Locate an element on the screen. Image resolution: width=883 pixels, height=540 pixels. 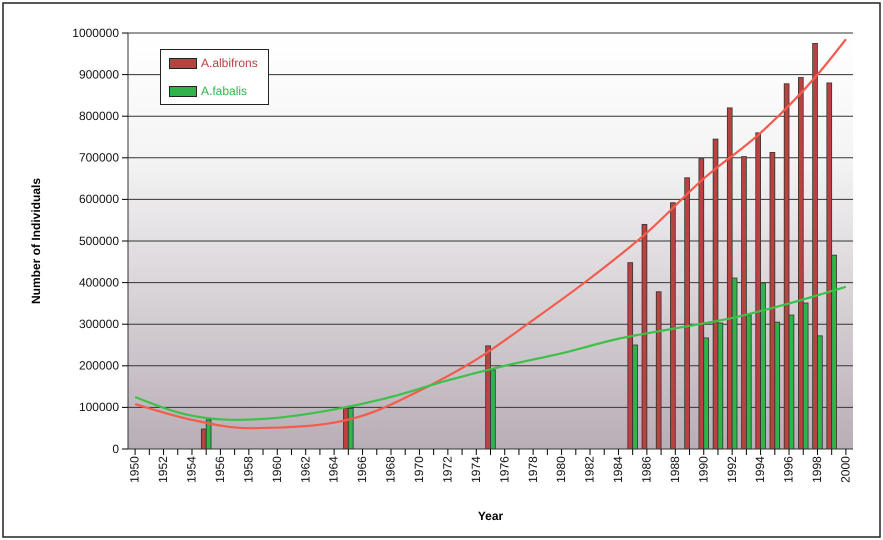
x-tick-label: 1978 is located at coordinates (533, 469).